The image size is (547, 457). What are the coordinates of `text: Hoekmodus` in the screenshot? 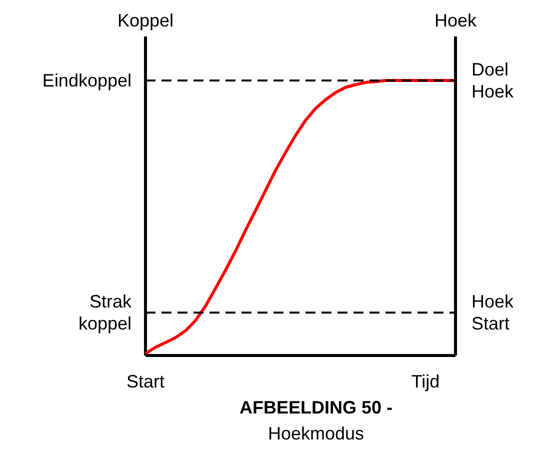 It's located at (316, 434).